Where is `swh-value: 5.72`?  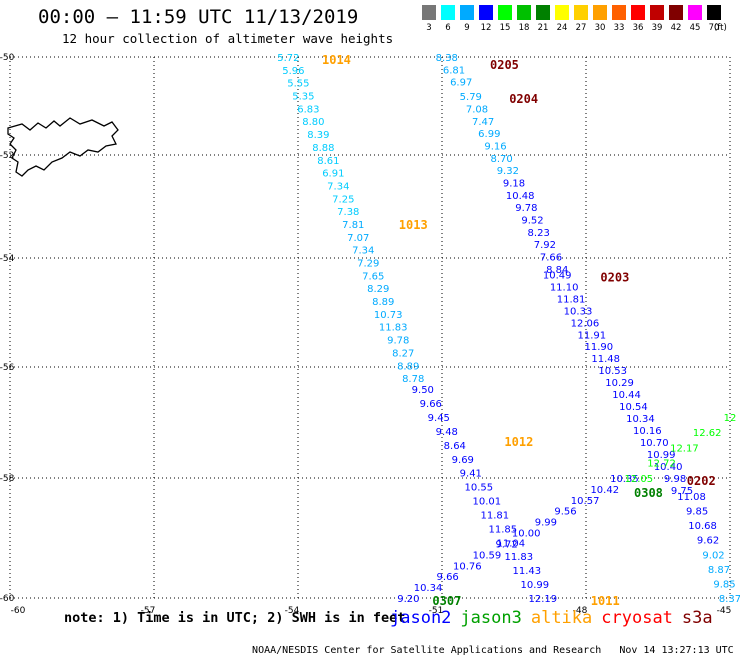
swh-value: 5.72 is located at coordinates (288, 58).